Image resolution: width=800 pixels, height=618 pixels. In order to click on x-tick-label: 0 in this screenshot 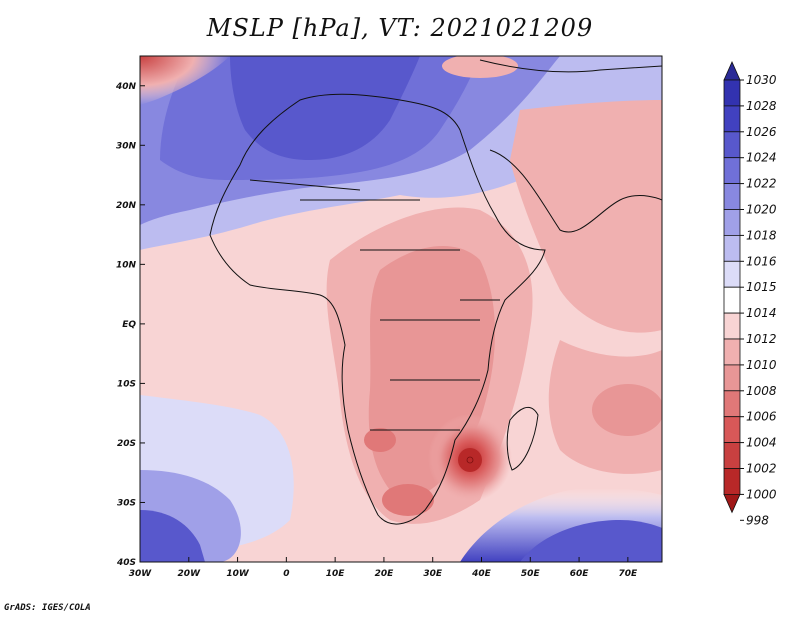, I will do `click(286, 574)`.